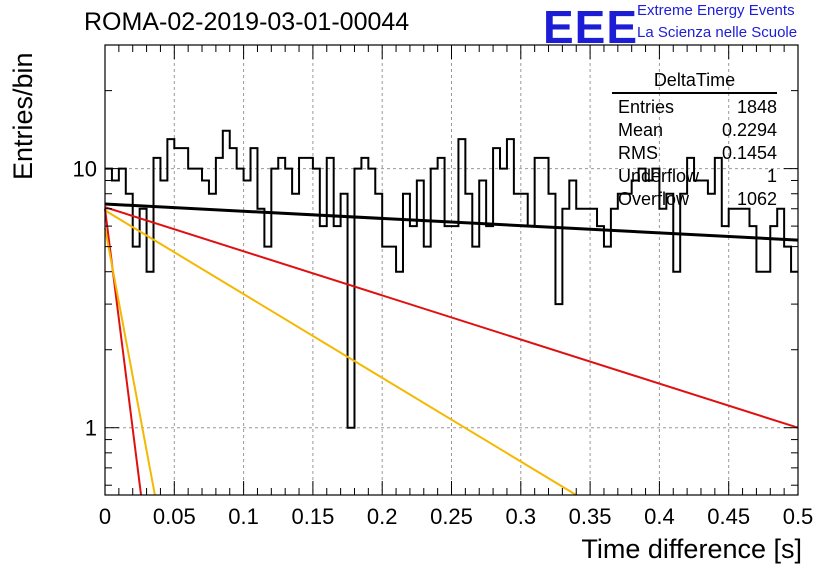  Describe the element at coordinates (247, 22) in the screenshot. I see `chart-title: ROMA-02-2019-03-01-00044` at that location.